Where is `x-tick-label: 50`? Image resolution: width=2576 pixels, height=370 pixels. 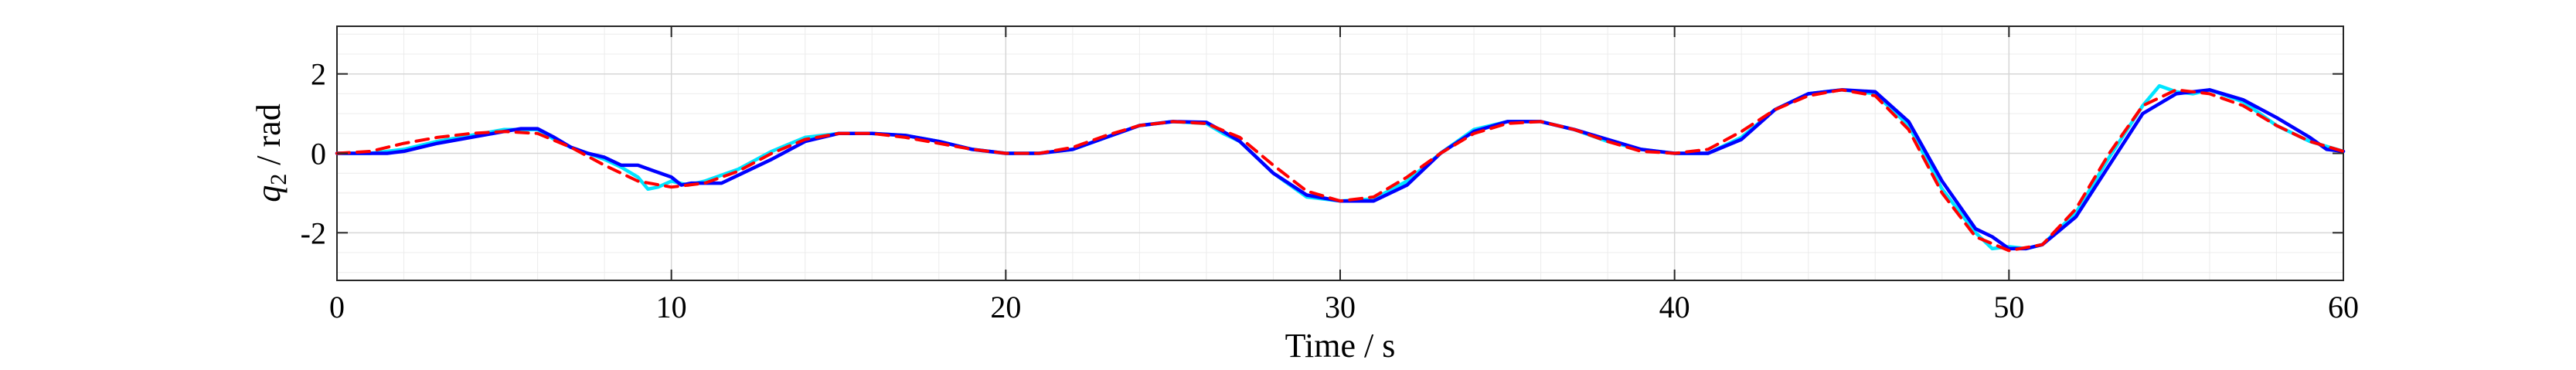
x-tick-label: 50 is located at coordinates (2008, 307).